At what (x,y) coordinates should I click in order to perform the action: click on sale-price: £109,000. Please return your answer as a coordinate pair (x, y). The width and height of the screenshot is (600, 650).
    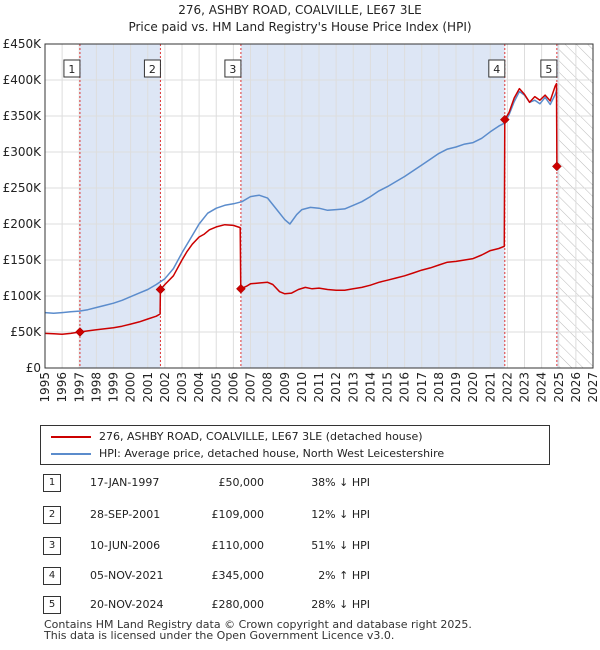
    Looking at the image, I should click on (238, 514).